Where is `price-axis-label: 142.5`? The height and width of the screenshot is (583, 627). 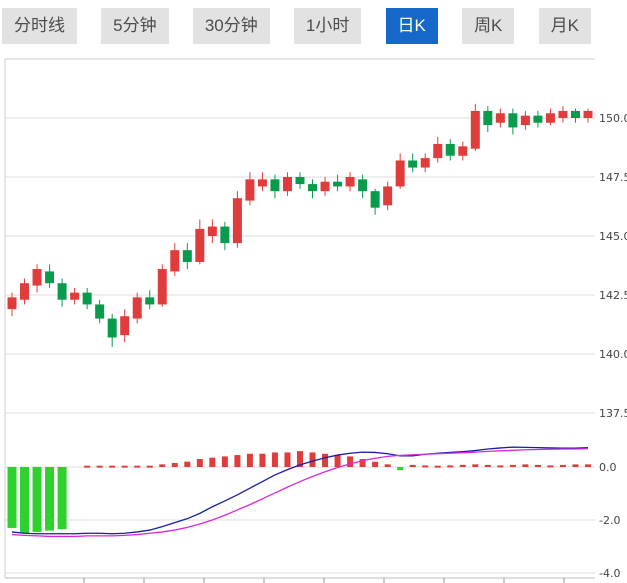 price-axis-label: 142.5 is located at coordinates (613, 295).